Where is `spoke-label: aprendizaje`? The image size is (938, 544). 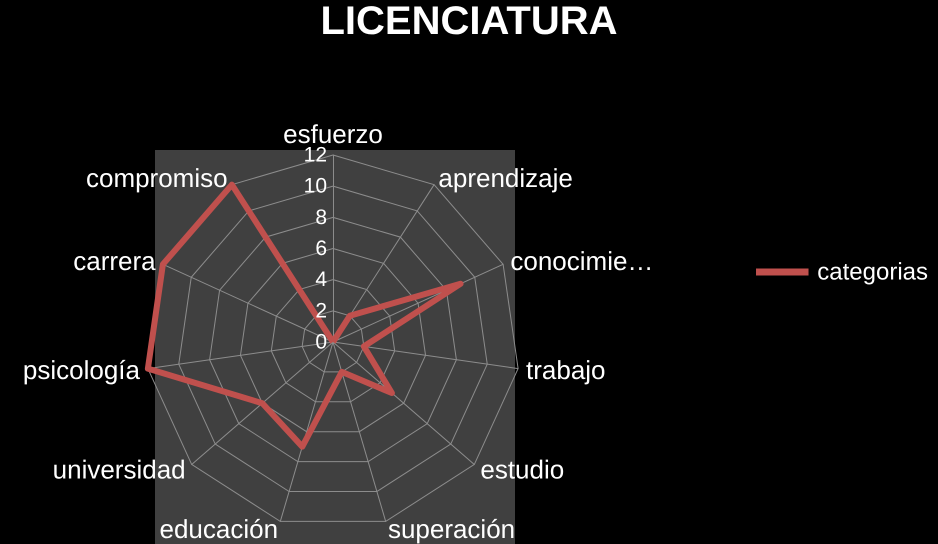
spoke-label: aprendizaje is located at coordinates (505, 177).